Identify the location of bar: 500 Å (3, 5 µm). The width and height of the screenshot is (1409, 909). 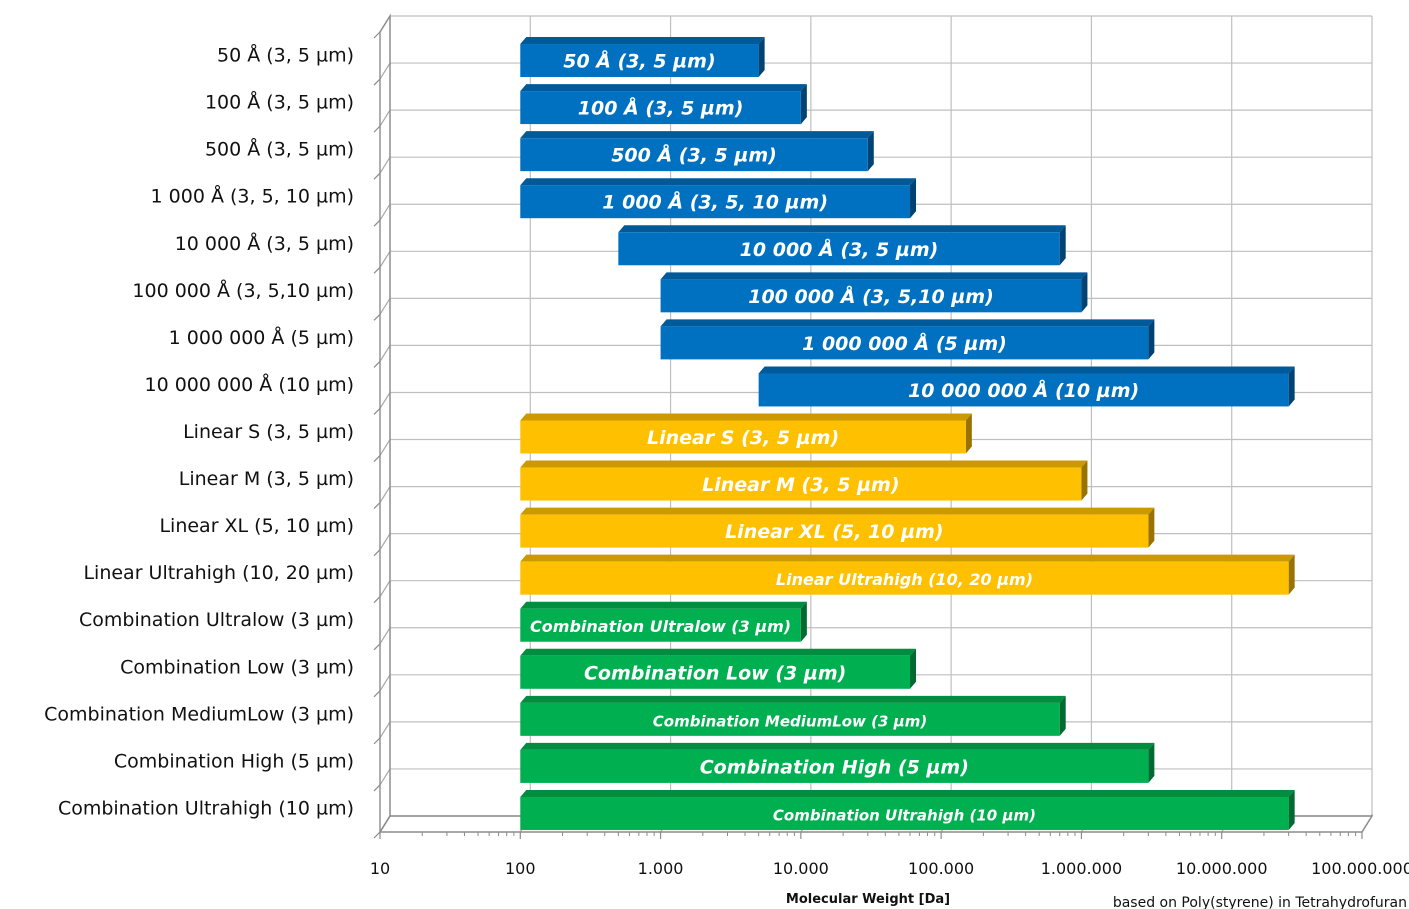
(697, 151).